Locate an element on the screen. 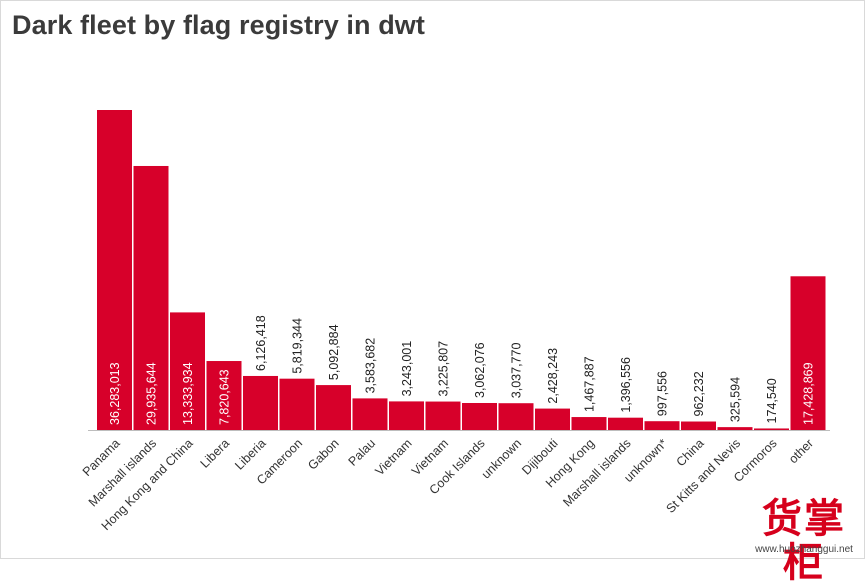 The image size is (865, 585). category-tick-label: Palau is located at coordinates (362, 452).